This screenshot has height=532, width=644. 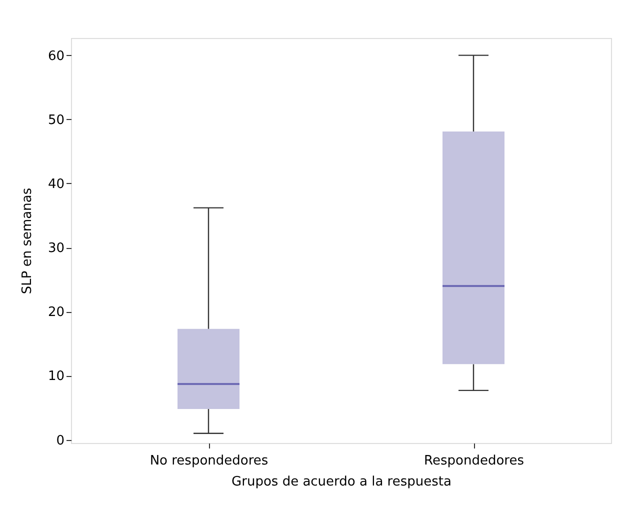 I want to click on x-tick-label: No respondedores, so click(x=209, y=461).